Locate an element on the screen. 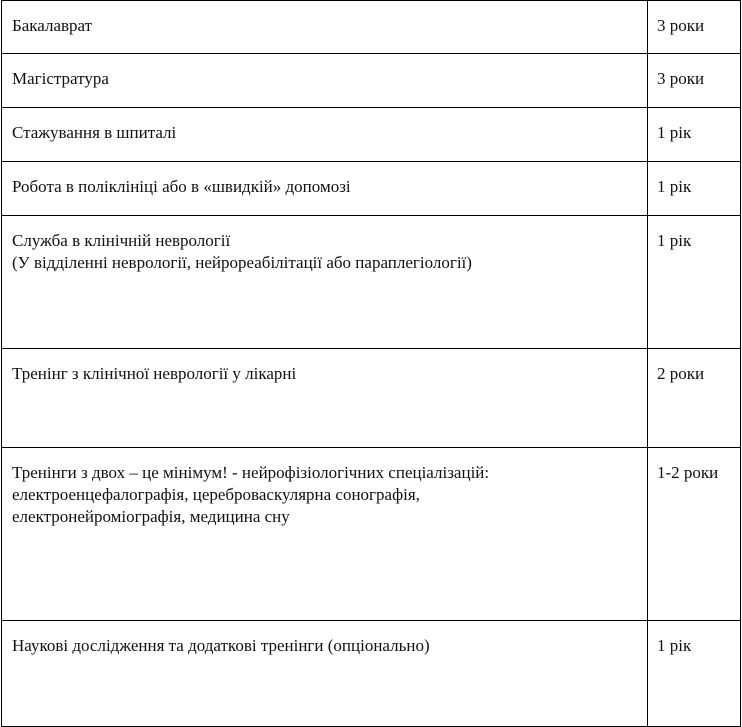 This screenshot has height=727, width=742. duration-cell: 2 роки is located at coordinates (694, 398).